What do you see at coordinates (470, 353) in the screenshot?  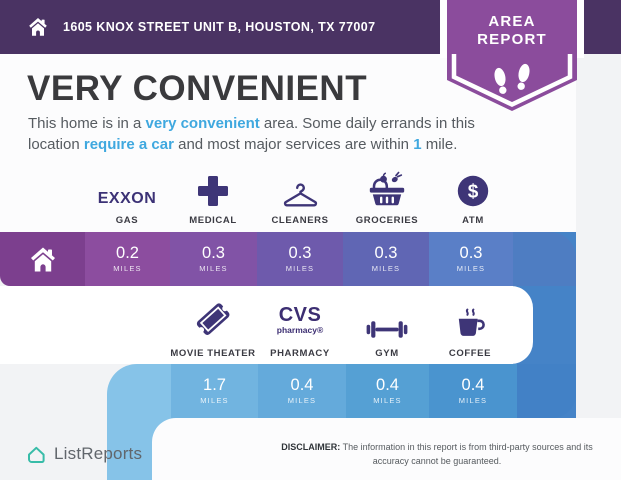 I see `amenity-label: COFFEE` at bounding box center [470, 353].